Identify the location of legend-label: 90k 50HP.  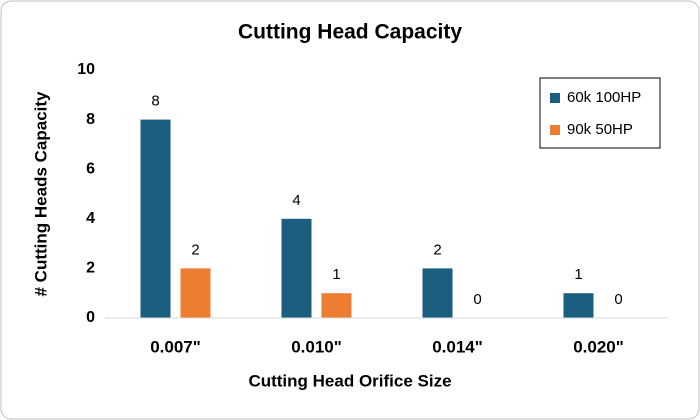
(600, 129).